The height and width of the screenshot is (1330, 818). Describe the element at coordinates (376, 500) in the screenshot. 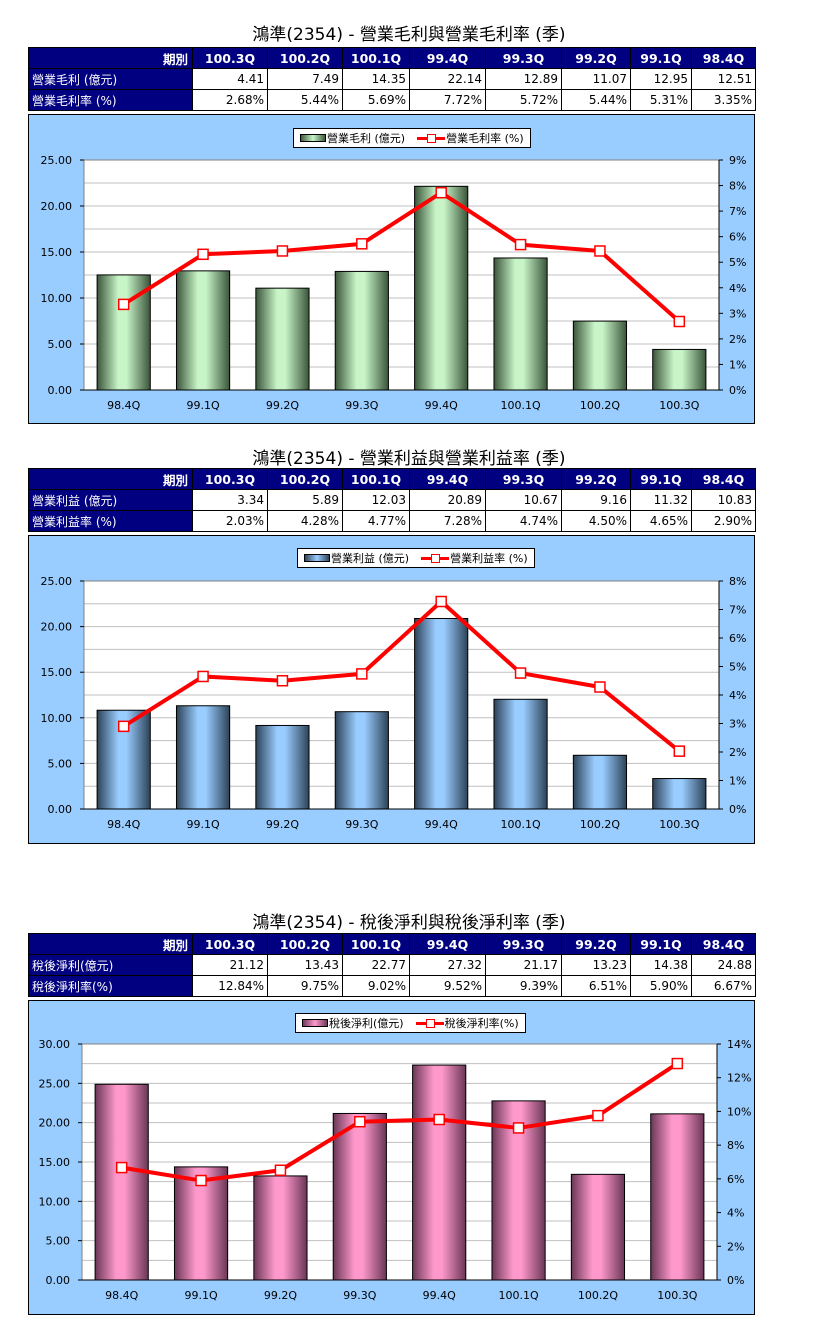

I see `table-cell: 12.03` at that location.